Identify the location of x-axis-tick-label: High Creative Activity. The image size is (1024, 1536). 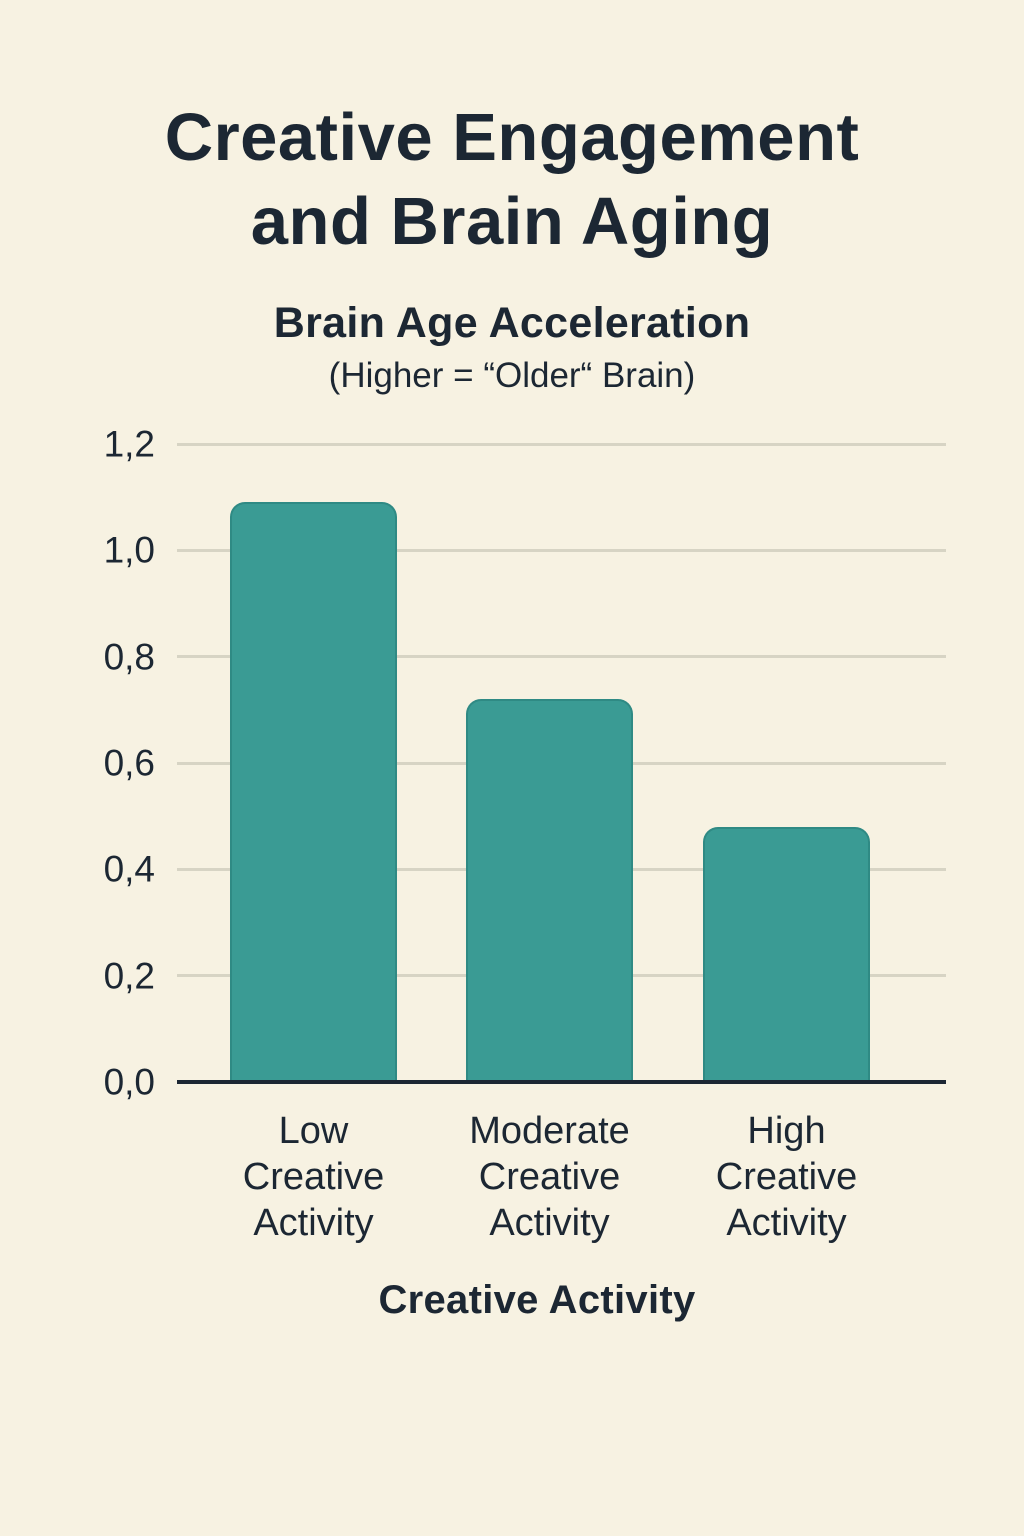
(787, 1177).